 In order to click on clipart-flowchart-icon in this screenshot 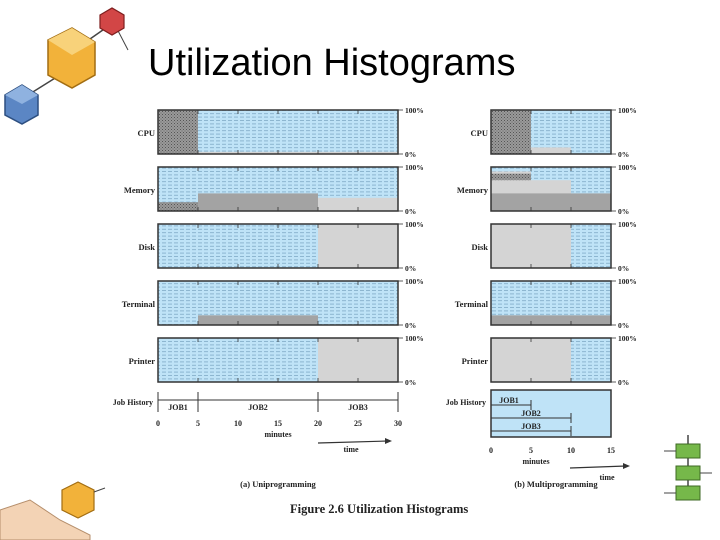, I will do `click(688, 468)`.